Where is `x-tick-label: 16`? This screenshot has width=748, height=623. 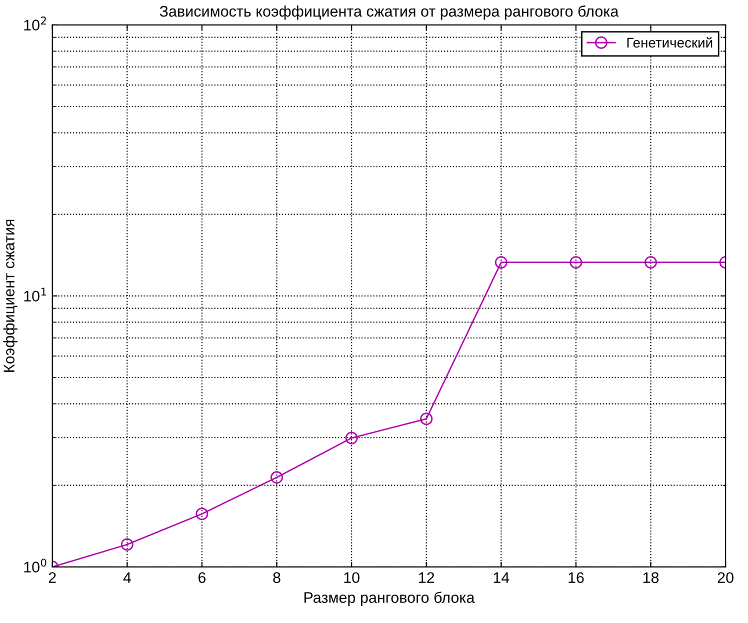 x-tick-label: 16 is located at coordinates (576, 578).